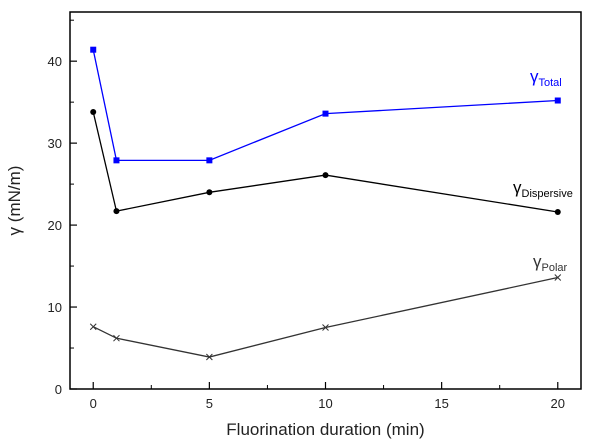  What do you see at coordinates (209, 403) in the screenshot?
I see `x-tick-label: 5` at bounding box center [209, 403].